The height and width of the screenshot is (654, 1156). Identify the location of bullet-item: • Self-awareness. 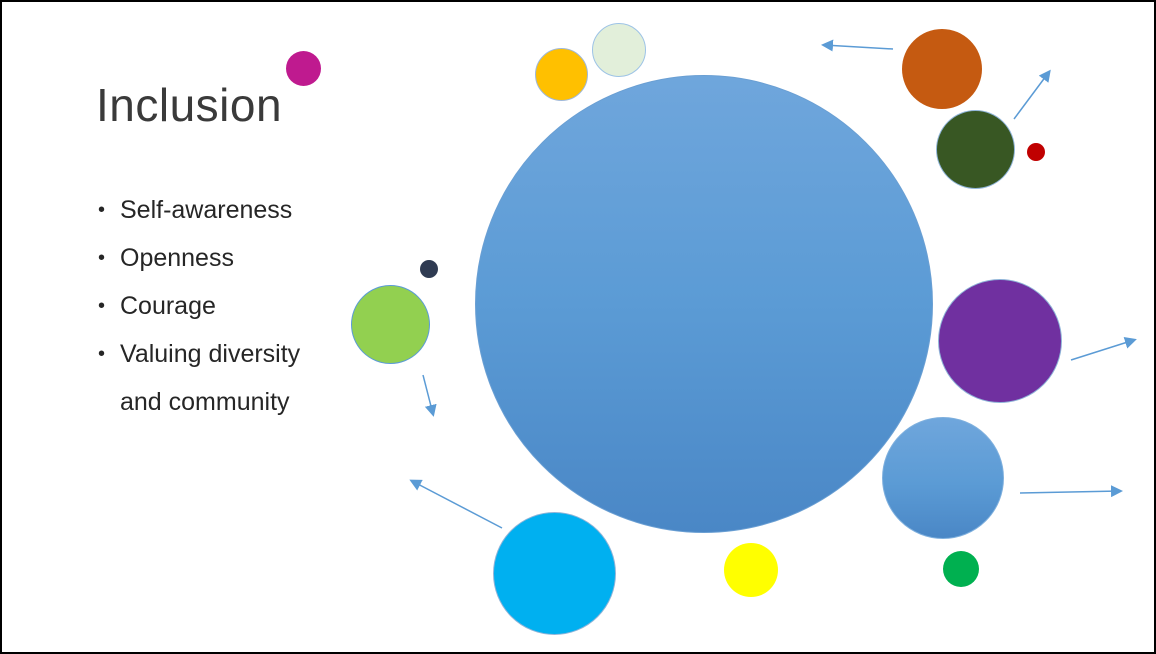
(238, 210).